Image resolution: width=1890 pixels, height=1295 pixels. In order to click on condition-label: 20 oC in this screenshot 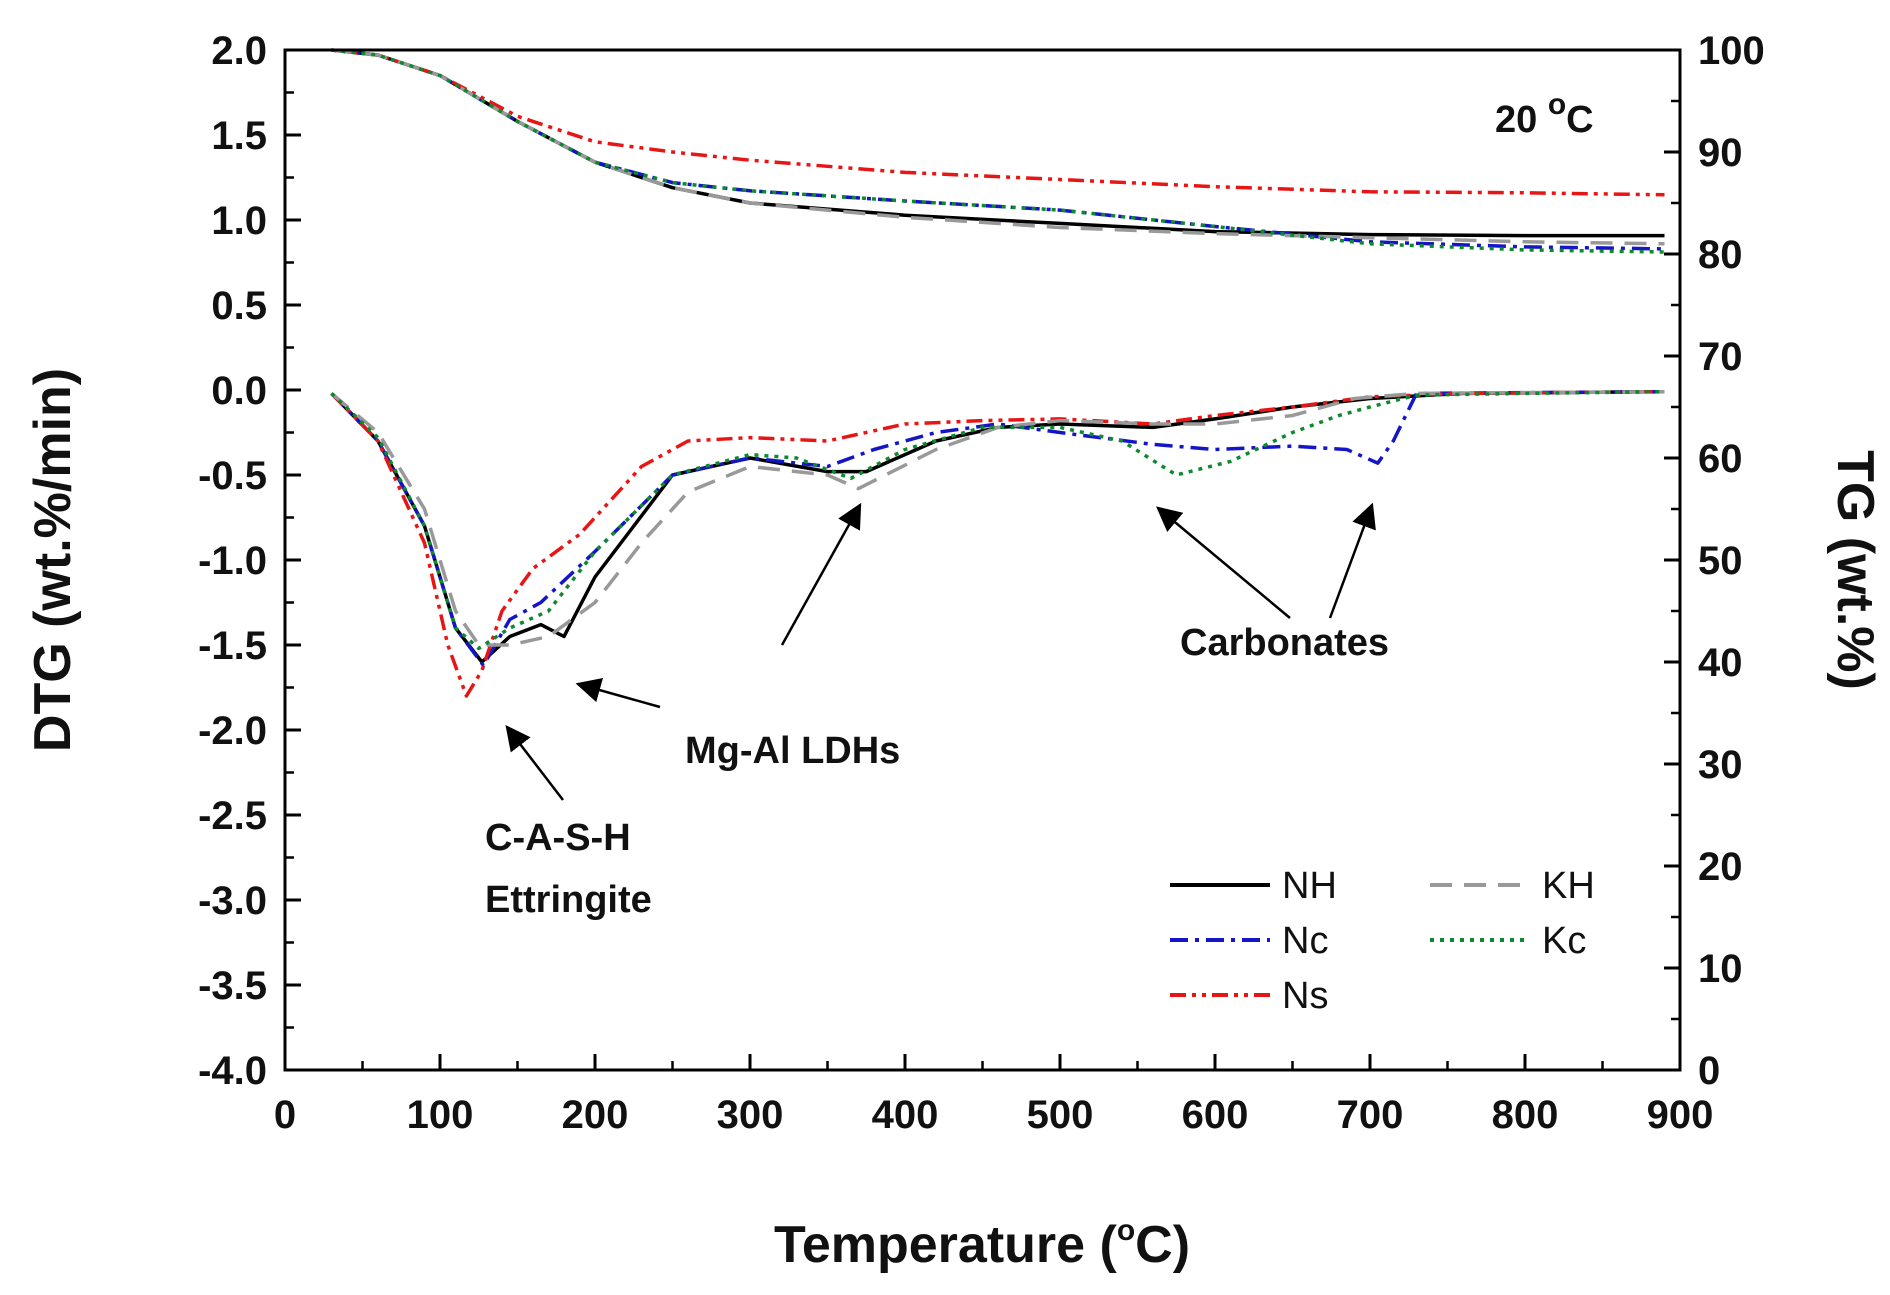, I will do `click(1544, 114)`.